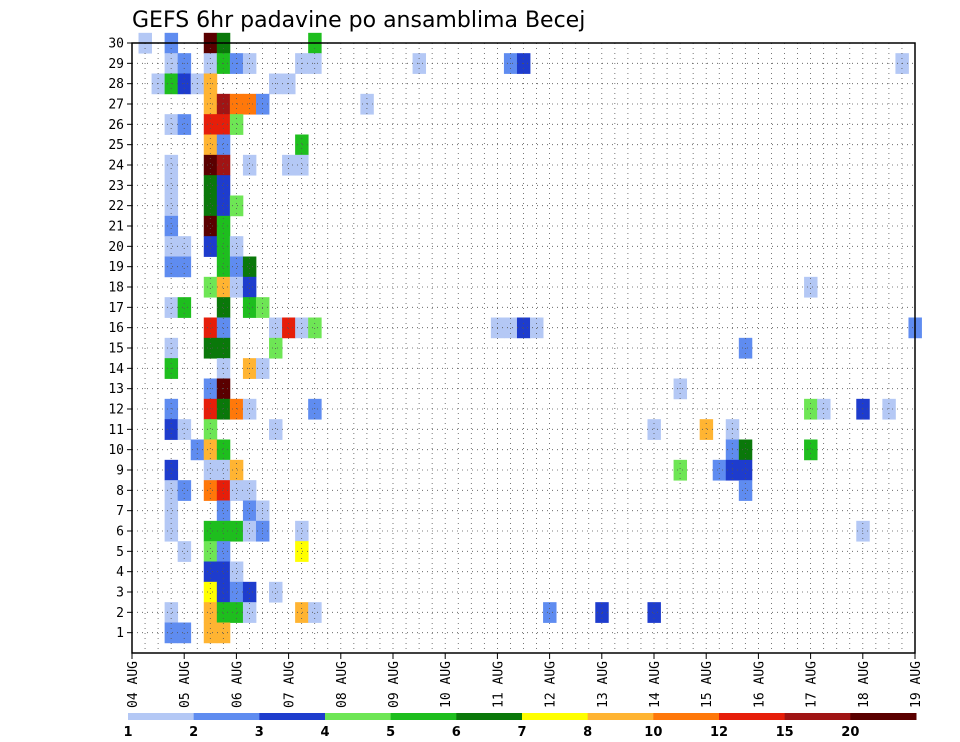  What do you see at coordinates (116, 186) in the screenshot?
I see `y-tick-label: 23` at bounding box center [116, 186].